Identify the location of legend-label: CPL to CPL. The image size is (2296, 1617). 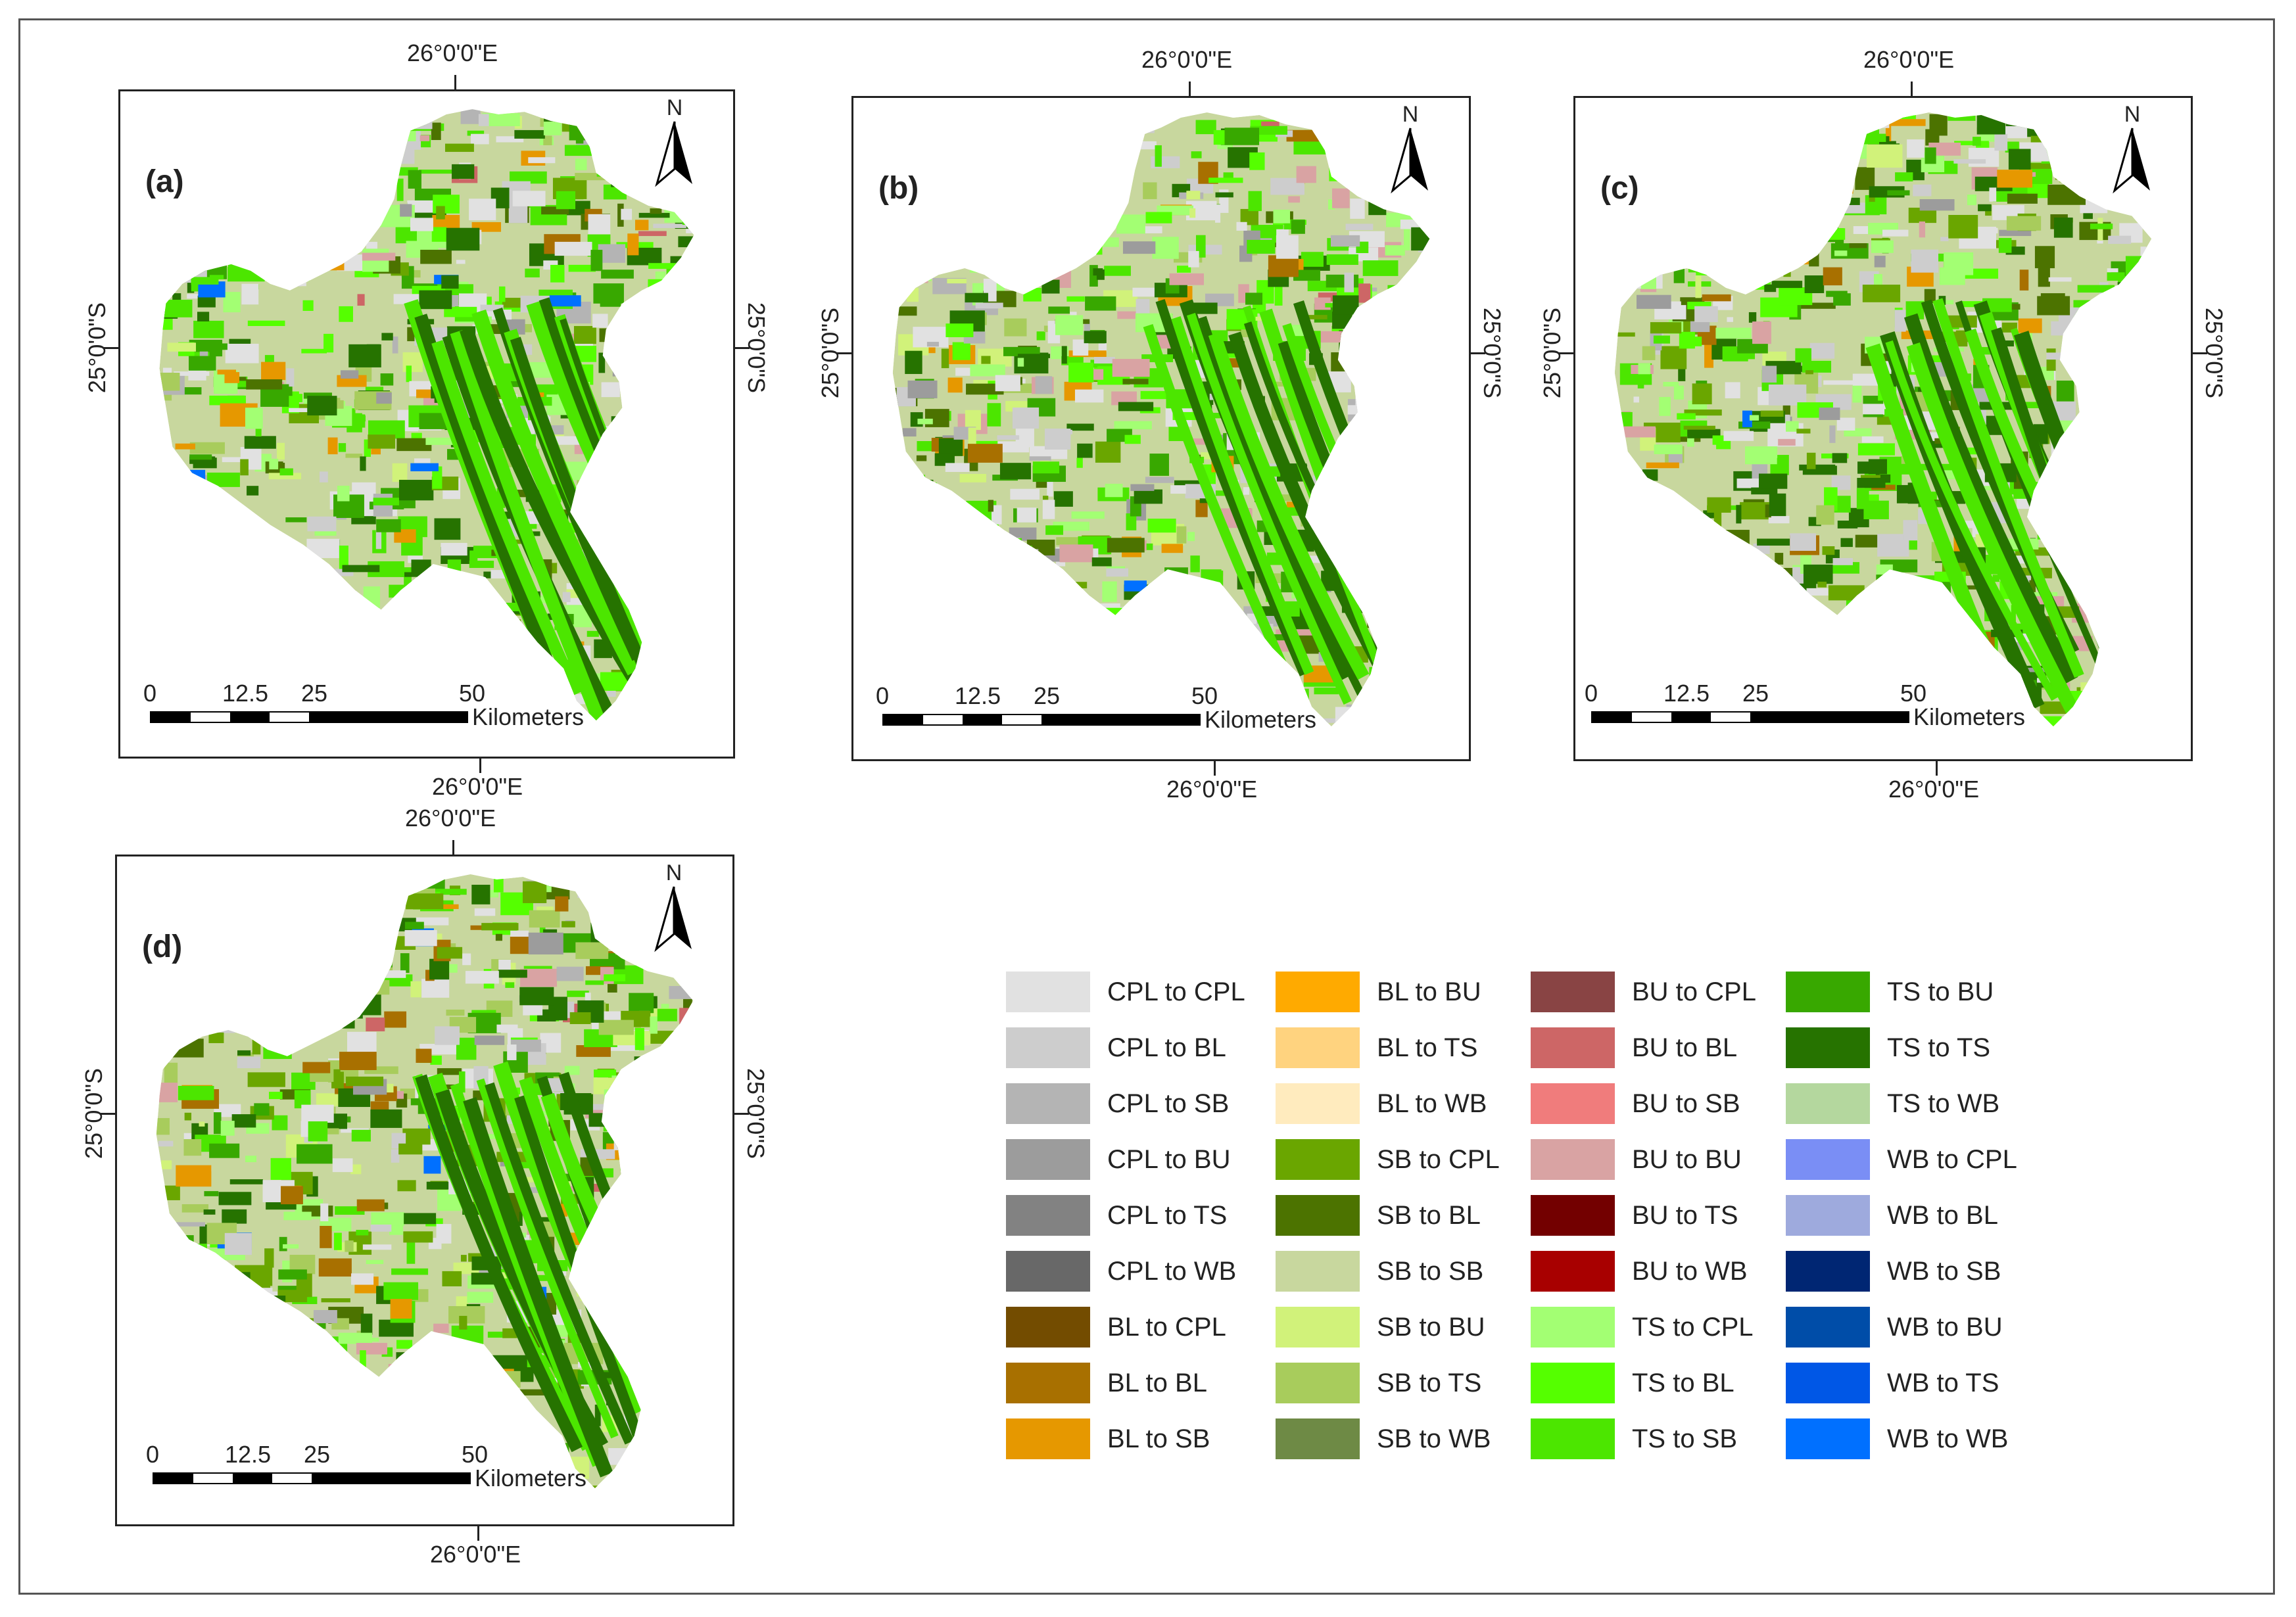
(1176, 992).